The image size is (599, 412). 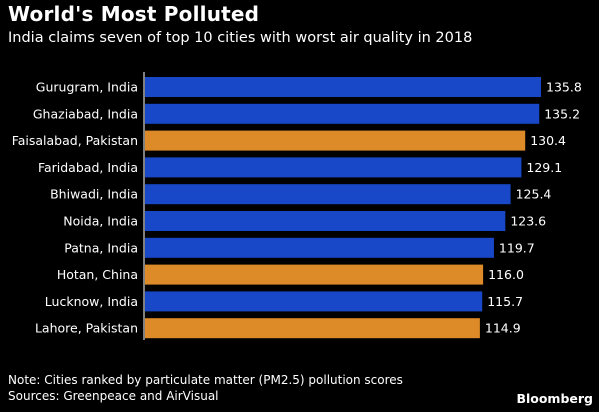 I want to click on bloomberg-logo: Bloomberg, so click(x=554, y=398).